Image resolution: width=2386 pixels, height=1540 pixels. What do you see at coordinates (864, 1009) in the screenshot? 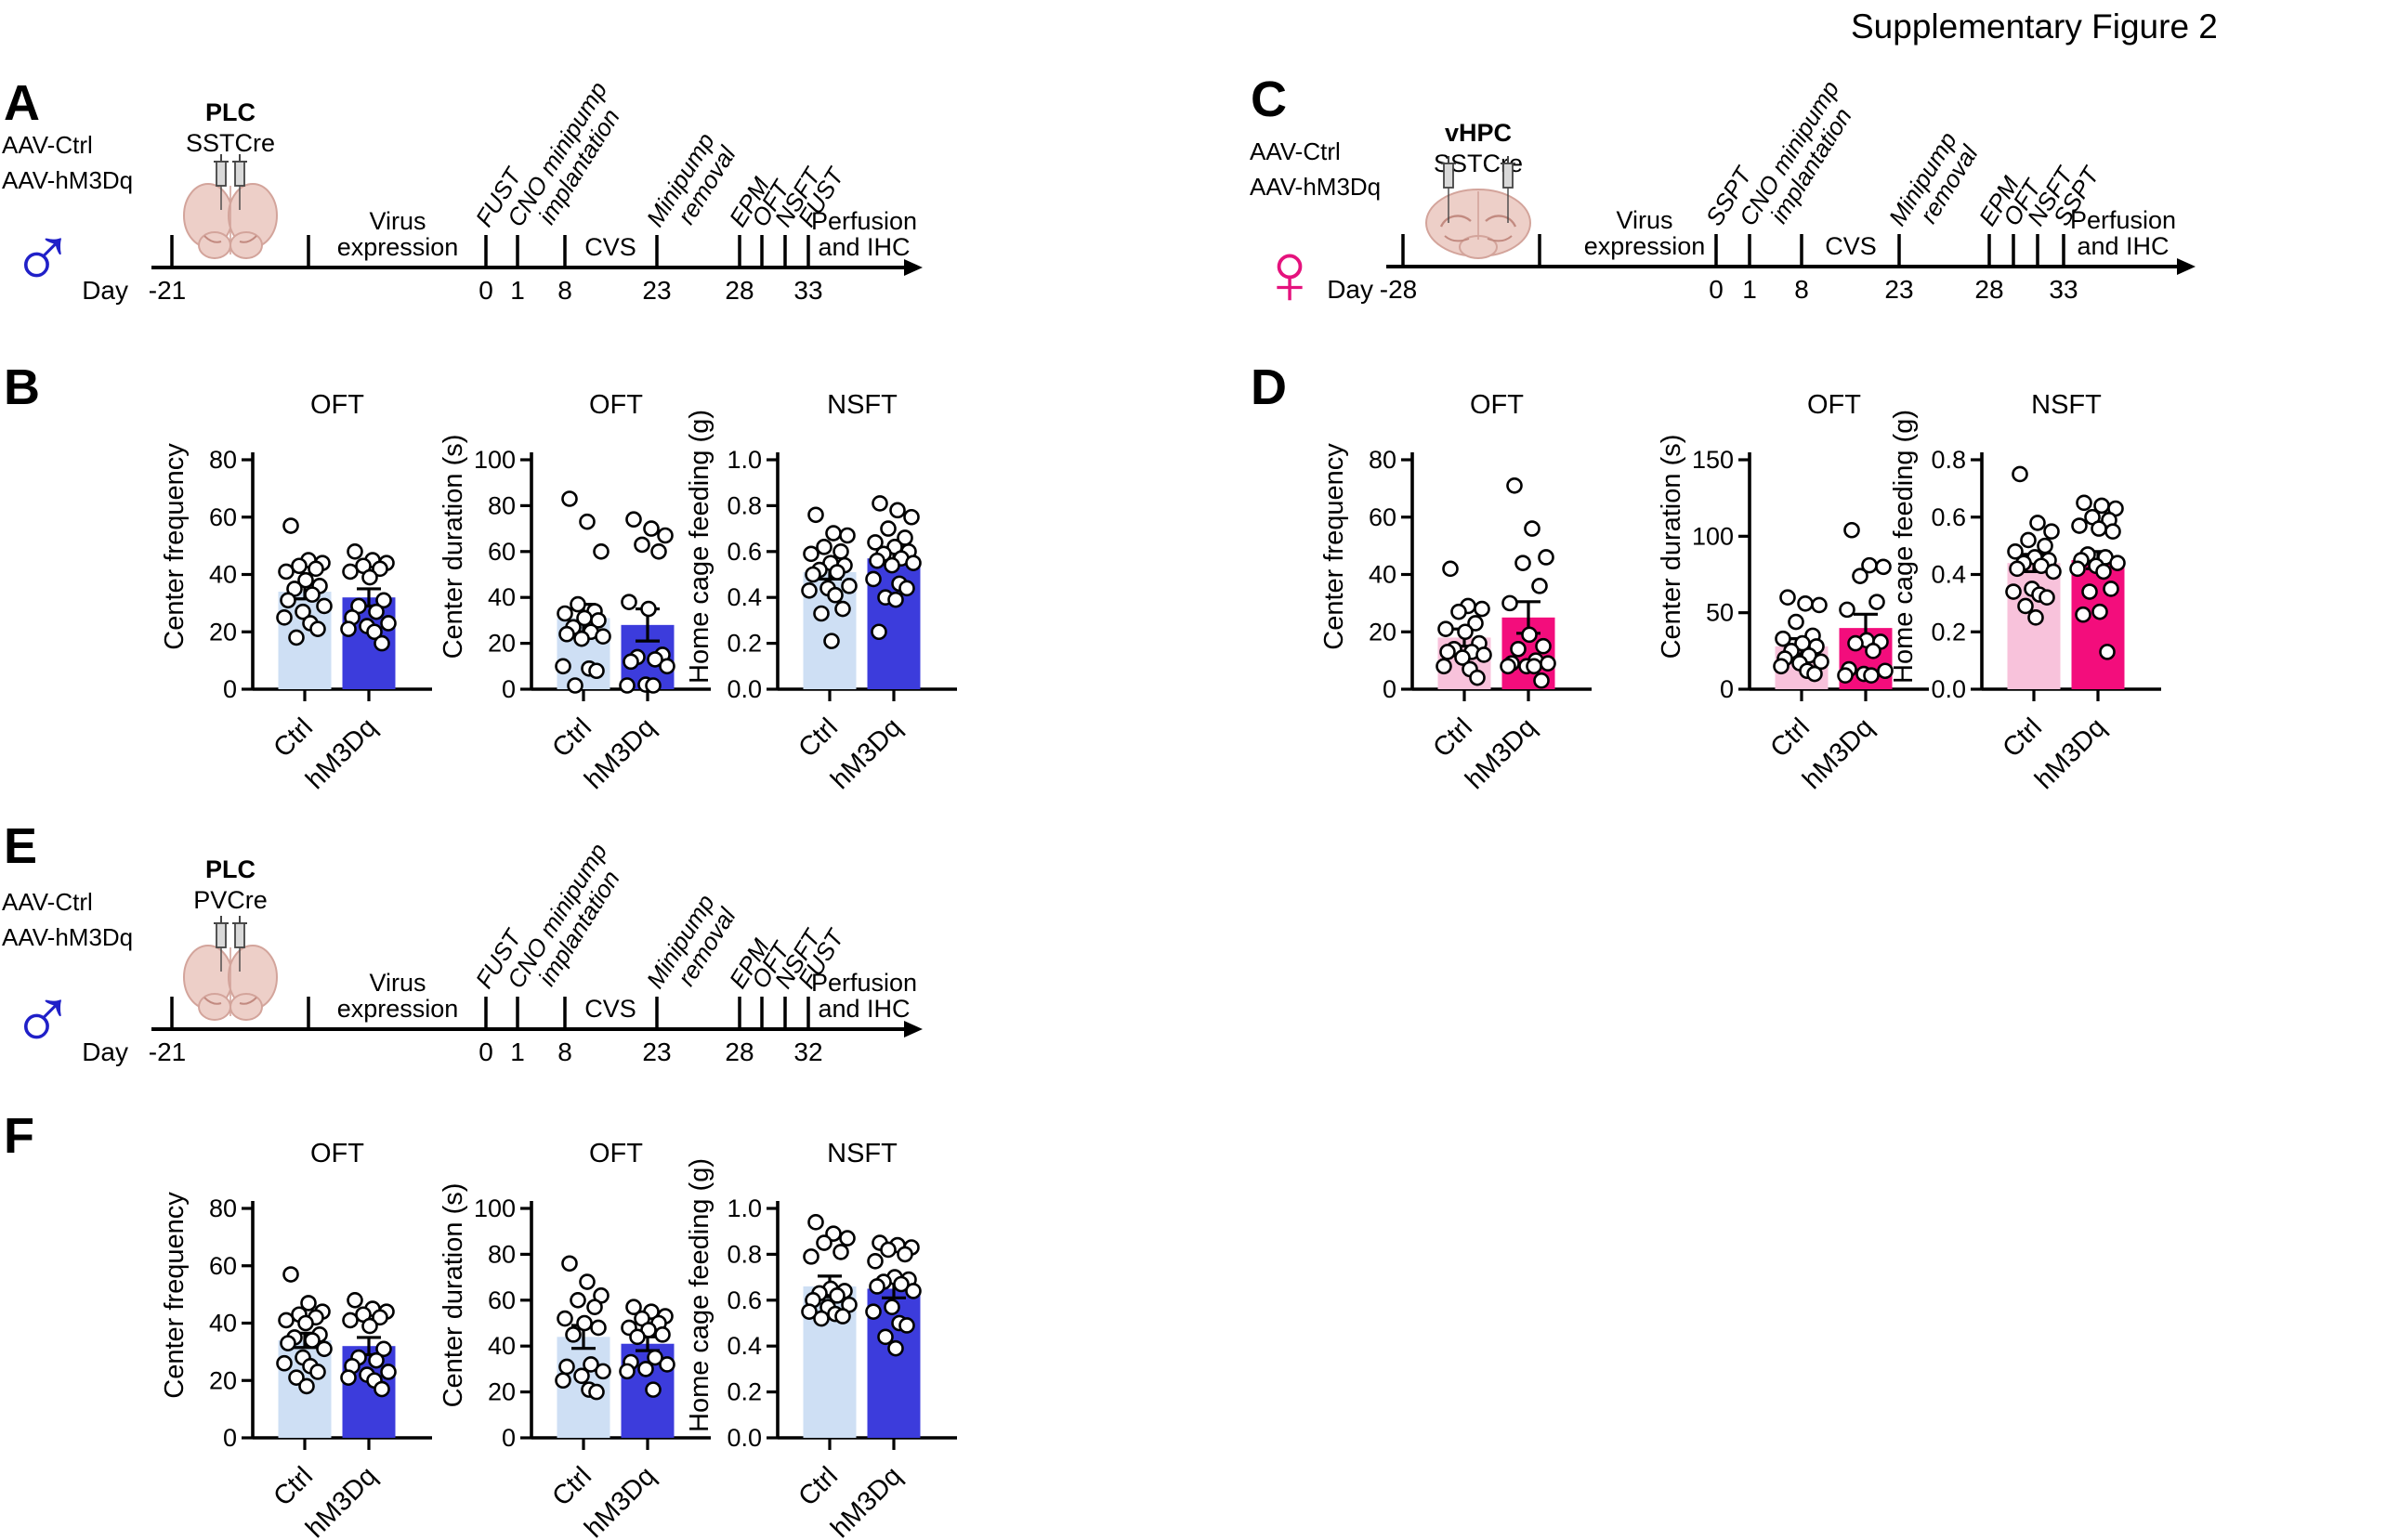
I see `phase-label: and IHC` at bounding box center [864, 1009].